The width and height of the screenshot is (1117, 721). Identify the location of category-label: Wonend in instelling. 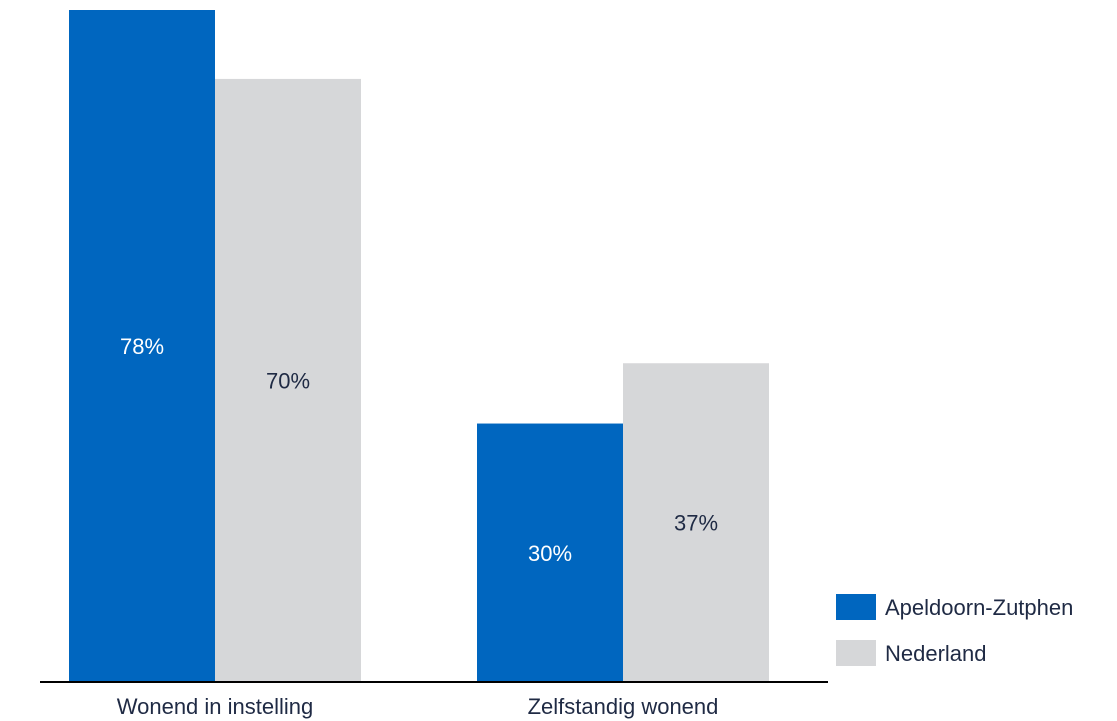
(215, 706).